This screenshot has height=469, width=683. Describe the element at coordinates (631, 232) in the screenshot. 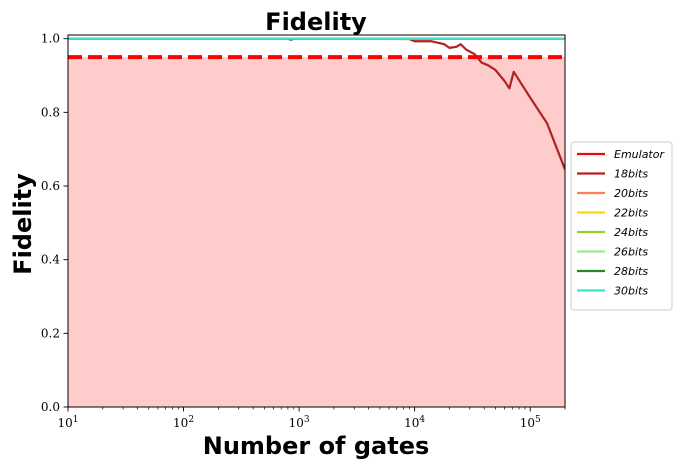

I see `legend-label-24bits: 24bits` at that location.